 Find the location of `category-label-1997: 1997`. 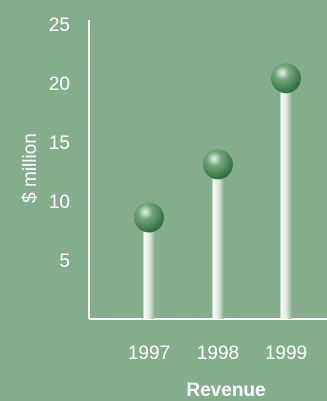

category-label-1997: 1997 is located at coordinates (149, 353).